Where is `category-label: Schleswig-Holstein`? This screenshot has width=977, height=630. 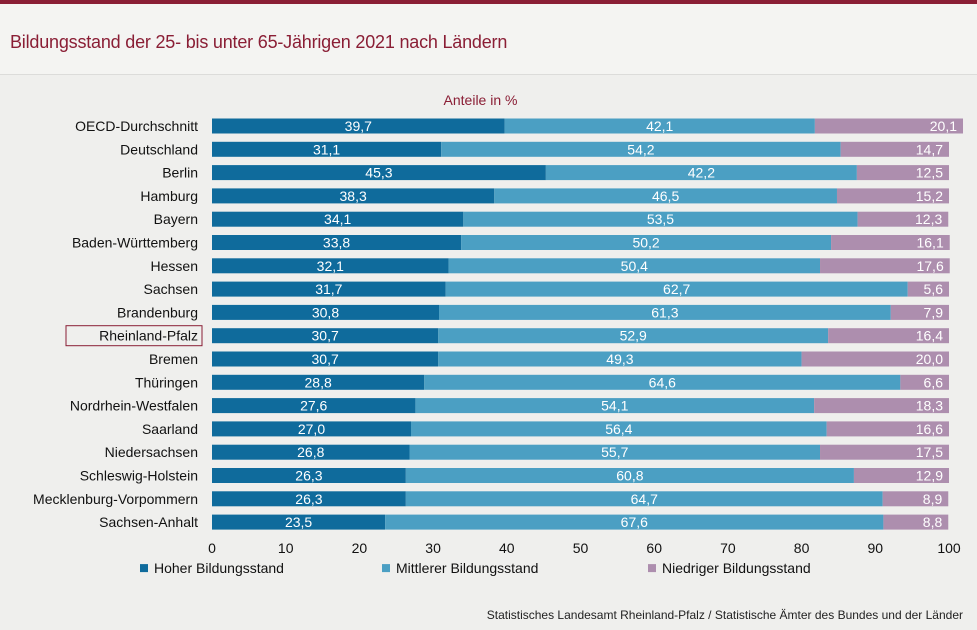 category-label: Schleswig-Holstein is located at coordinates (139, 476).